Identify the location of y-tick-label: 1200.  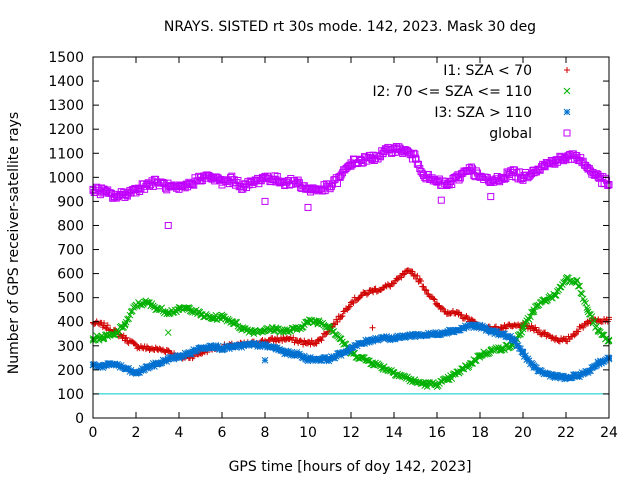
(66, 130).